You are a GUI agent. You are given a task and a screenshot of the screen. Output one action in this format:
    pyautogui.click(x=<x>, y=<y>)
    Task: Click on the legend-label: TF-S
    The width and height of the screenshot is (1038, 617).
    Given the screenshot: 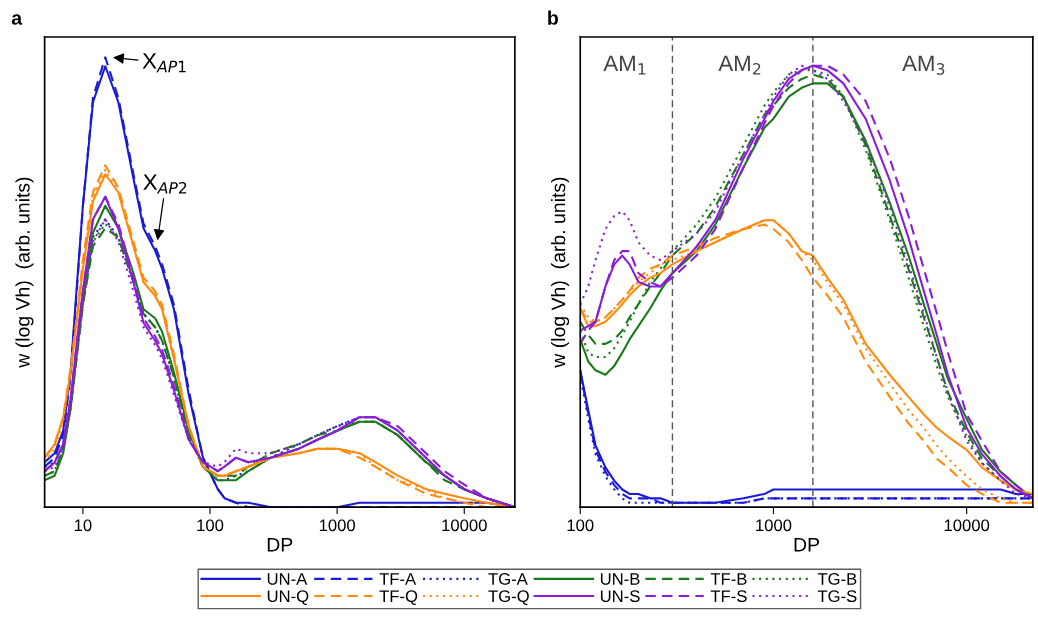 What is the action you would take?
    pyautogui.click(x=728, y=596)
    